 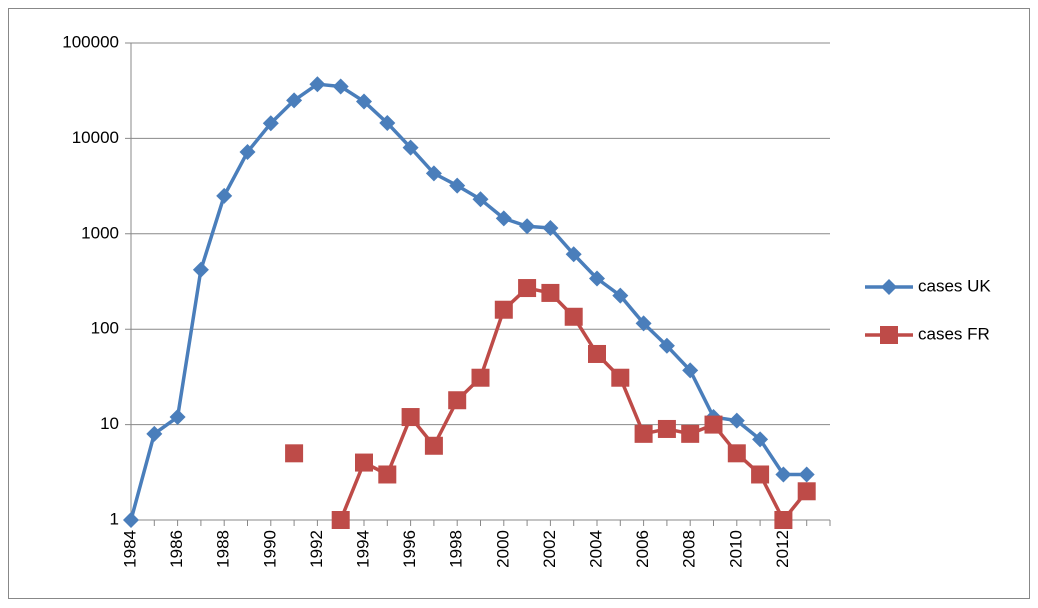 I want to click on x-tick-label: 2012, so click(x=782, y=549).